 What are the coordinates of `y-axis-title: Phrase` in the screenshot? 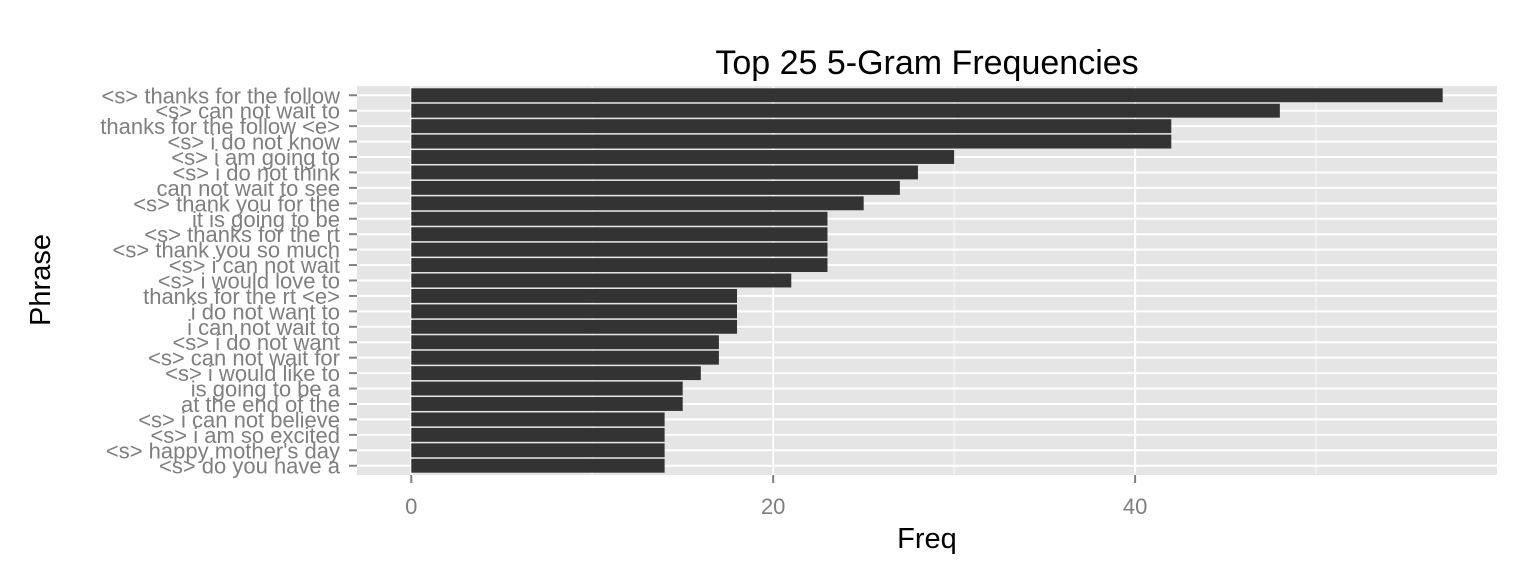 It's located at (41, 280).